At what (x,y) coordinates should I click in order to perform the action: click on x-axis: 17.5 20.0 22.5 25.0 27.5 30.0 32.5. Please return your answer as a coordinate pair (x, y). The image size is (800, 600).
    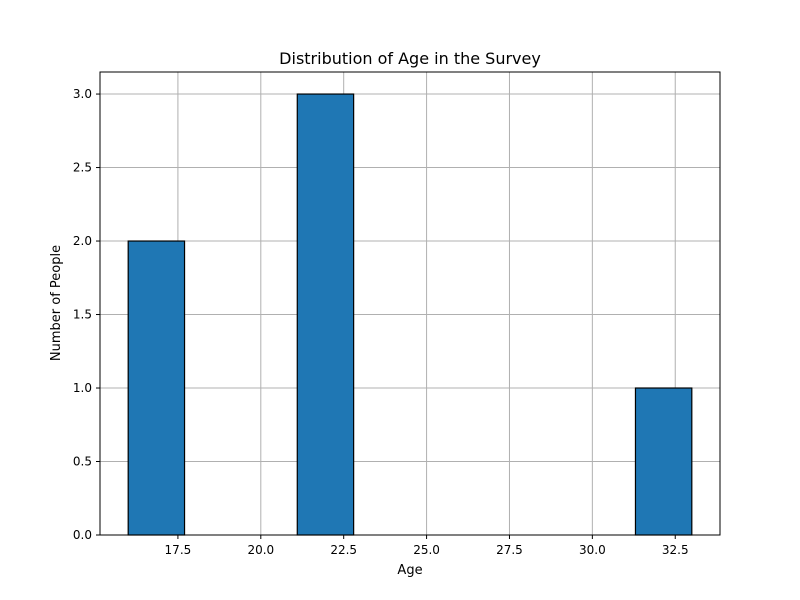
    Looking at the image, I should click on (427, 546).